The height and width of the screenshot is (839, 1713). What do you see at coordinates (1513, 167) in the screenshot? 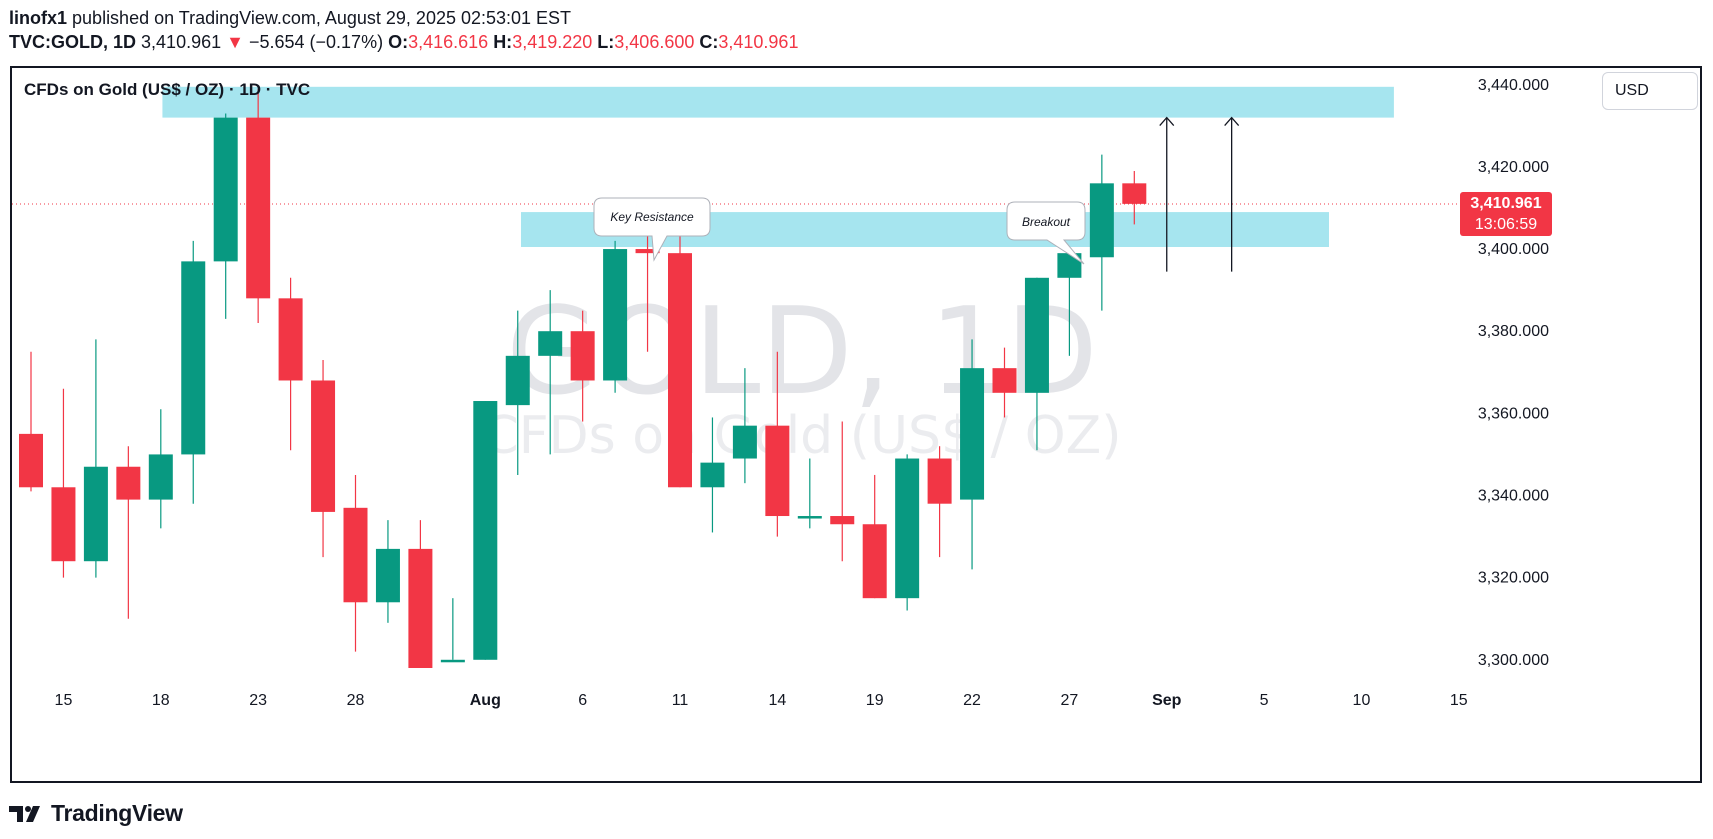
I see `price-tick-label: 3,420.000` at bounding box center [1513, 167].